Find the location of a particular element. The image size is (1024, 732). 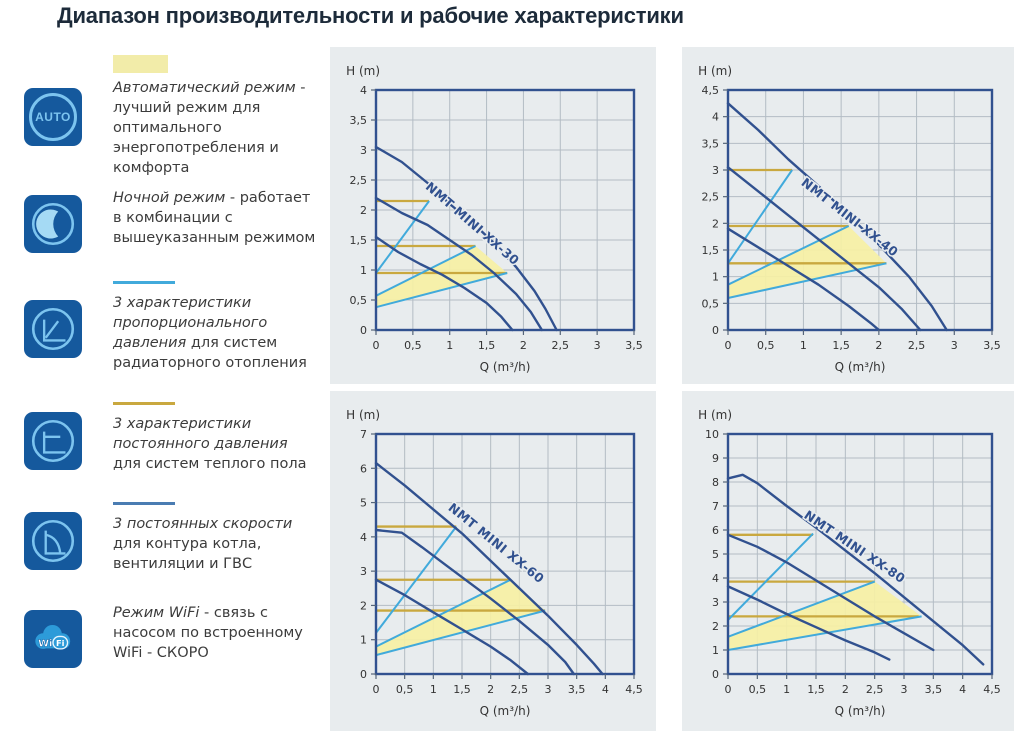

proportional-pressure-icon is located at coordinates (53, 329).